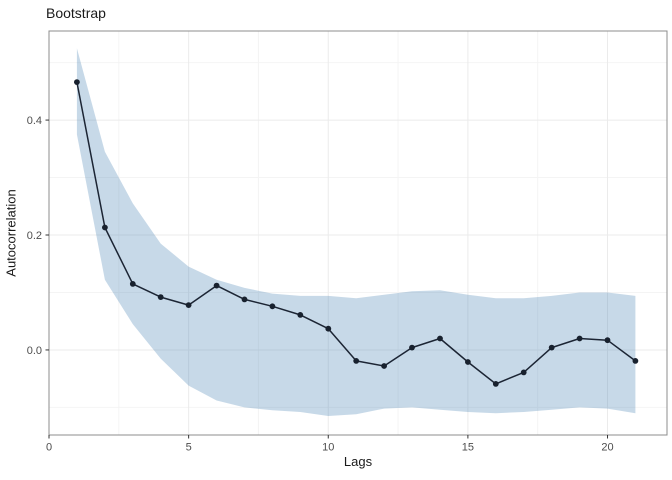 This screenshot has width=672, height=480. I want to click on x-tick-label: 0, so click(49, 448).